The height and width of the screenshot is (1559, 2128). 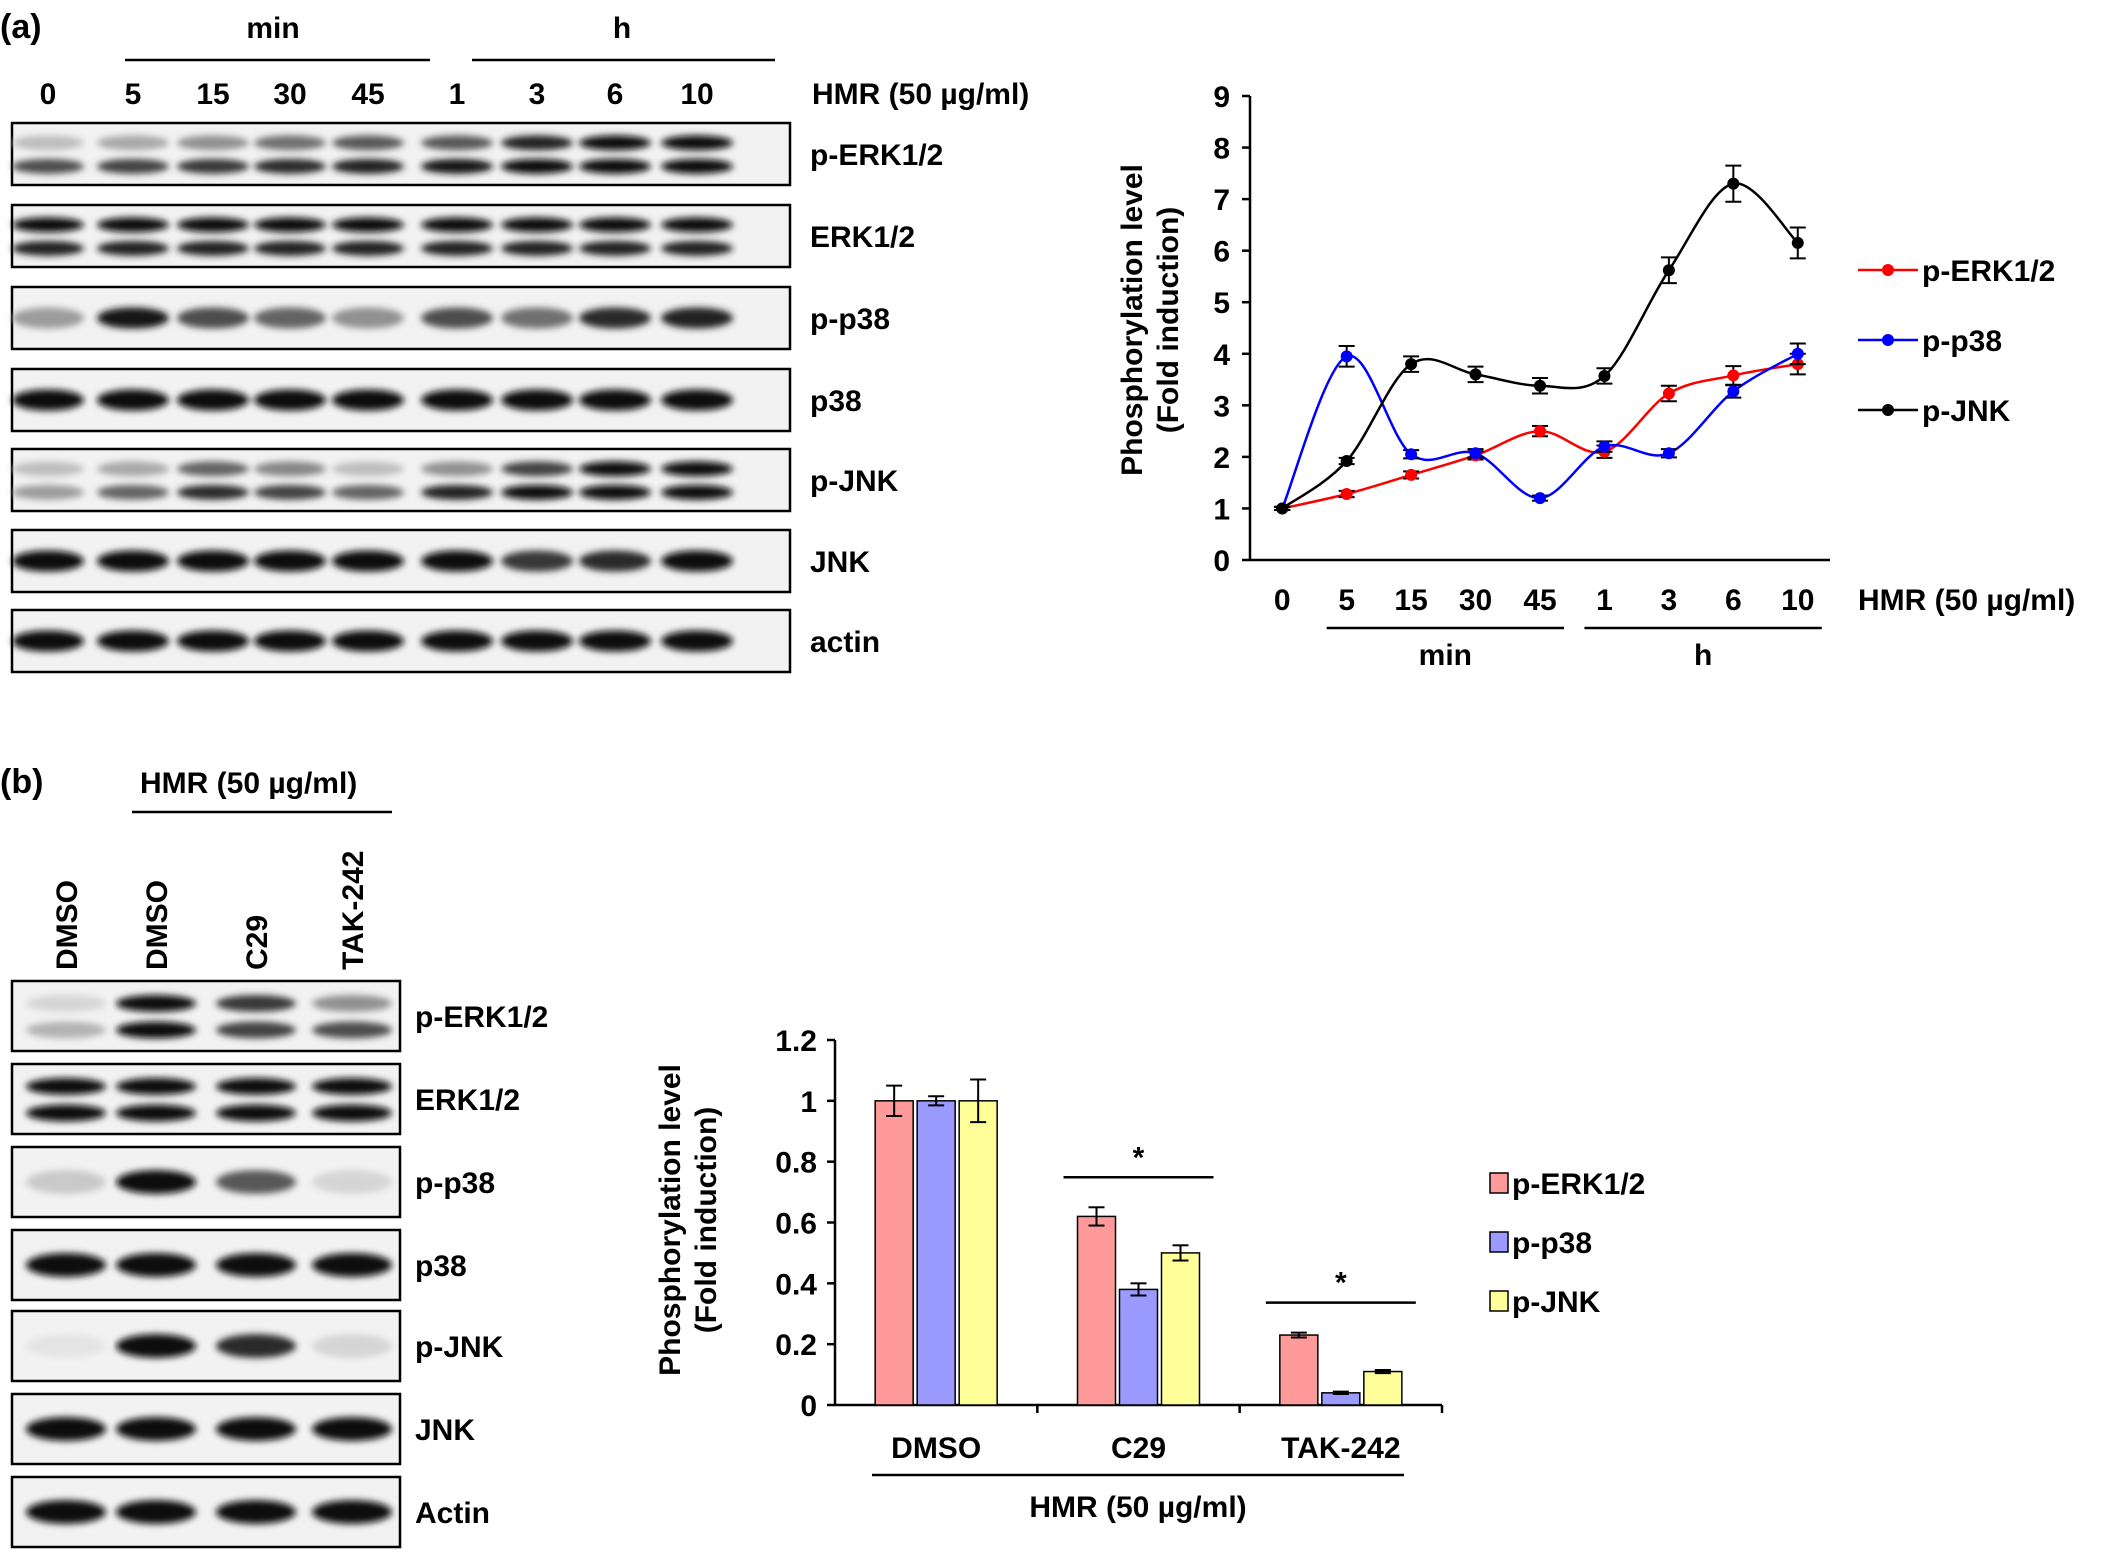 What do you see at coordinates (1340, 1448) in the screenshot?
I see `bar-chart-x-tick-label: TAK-242` at bounding box center [1340, 1448].